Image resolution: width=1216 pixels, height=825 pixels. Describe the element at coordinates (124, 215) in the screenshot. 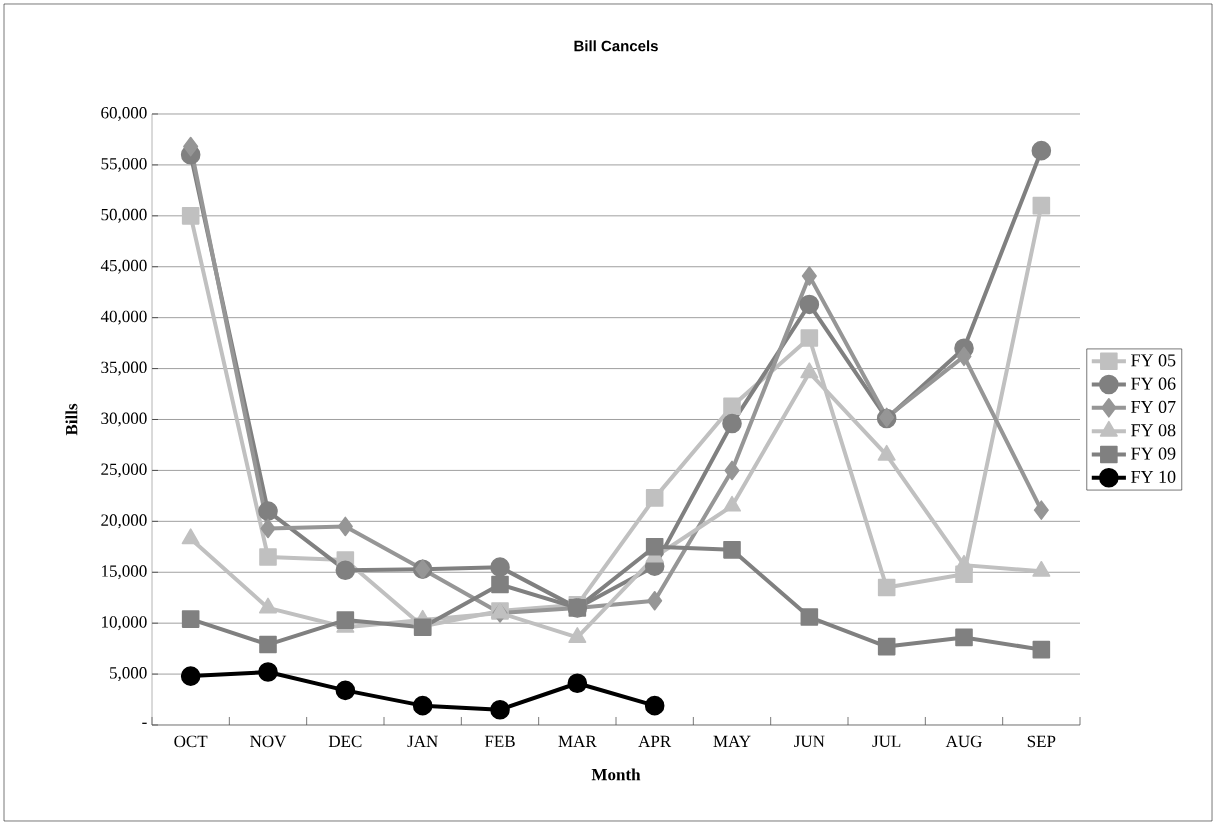

I see `y-tick-label: 50,000` at that location.